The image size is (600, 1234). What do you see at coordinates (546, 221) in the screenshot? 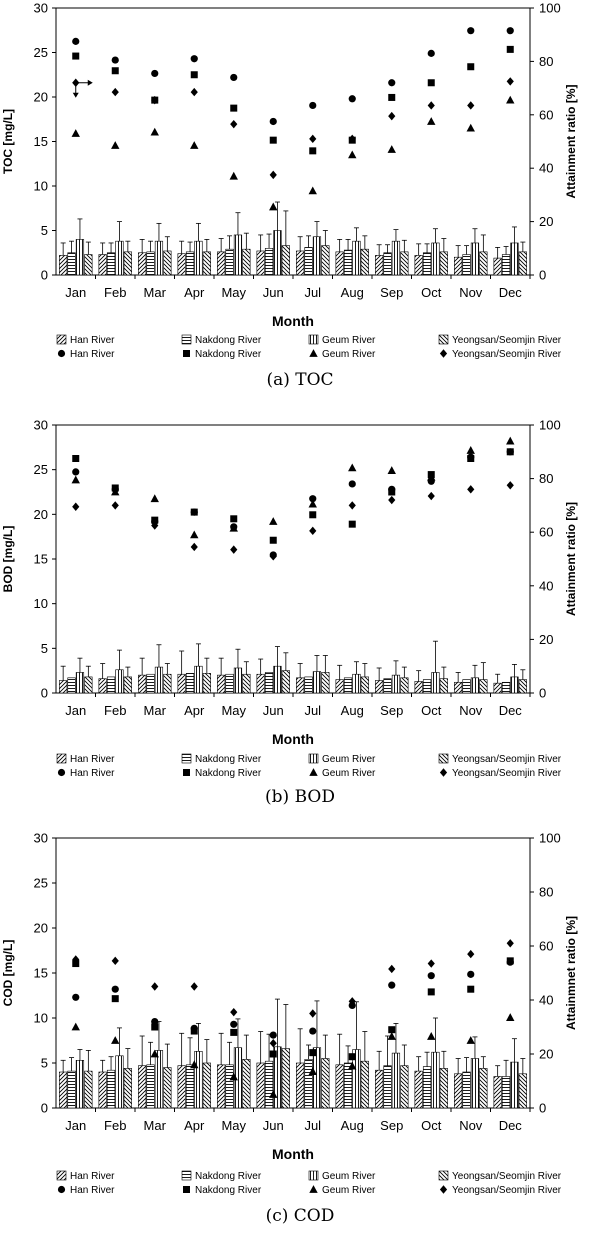
I see `y2-tick-label: 20` at bounding box center [546, 221].